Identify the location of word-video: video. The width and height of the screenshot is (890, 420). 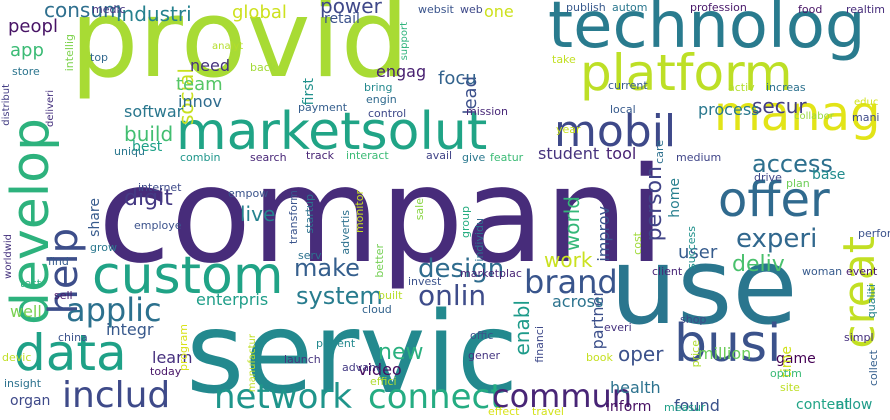
(380, 369).